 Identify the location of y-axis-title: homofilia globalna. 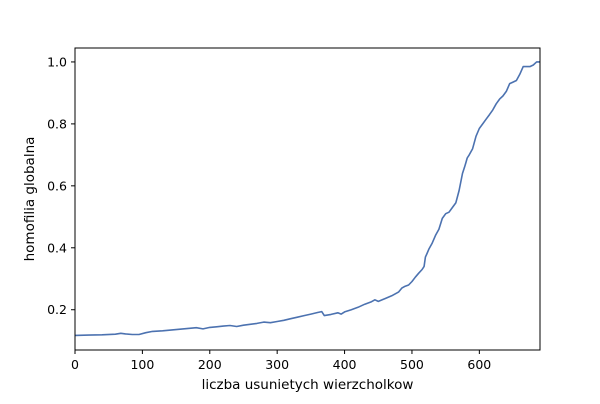
(30, 199).